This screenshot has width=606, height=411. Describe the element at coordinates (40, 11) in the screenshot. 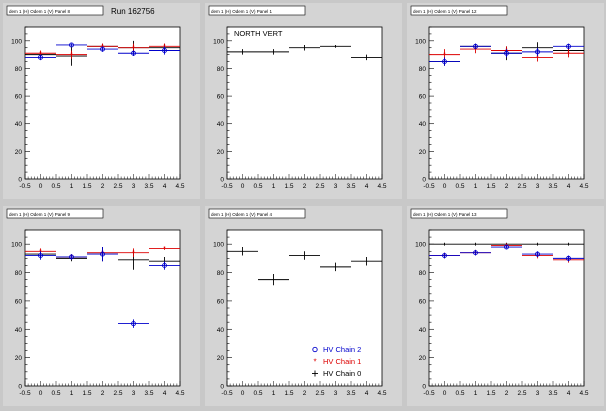

I see `chart-title: dem 1 (H) Odem 1 (V) Panel 8` at that location.